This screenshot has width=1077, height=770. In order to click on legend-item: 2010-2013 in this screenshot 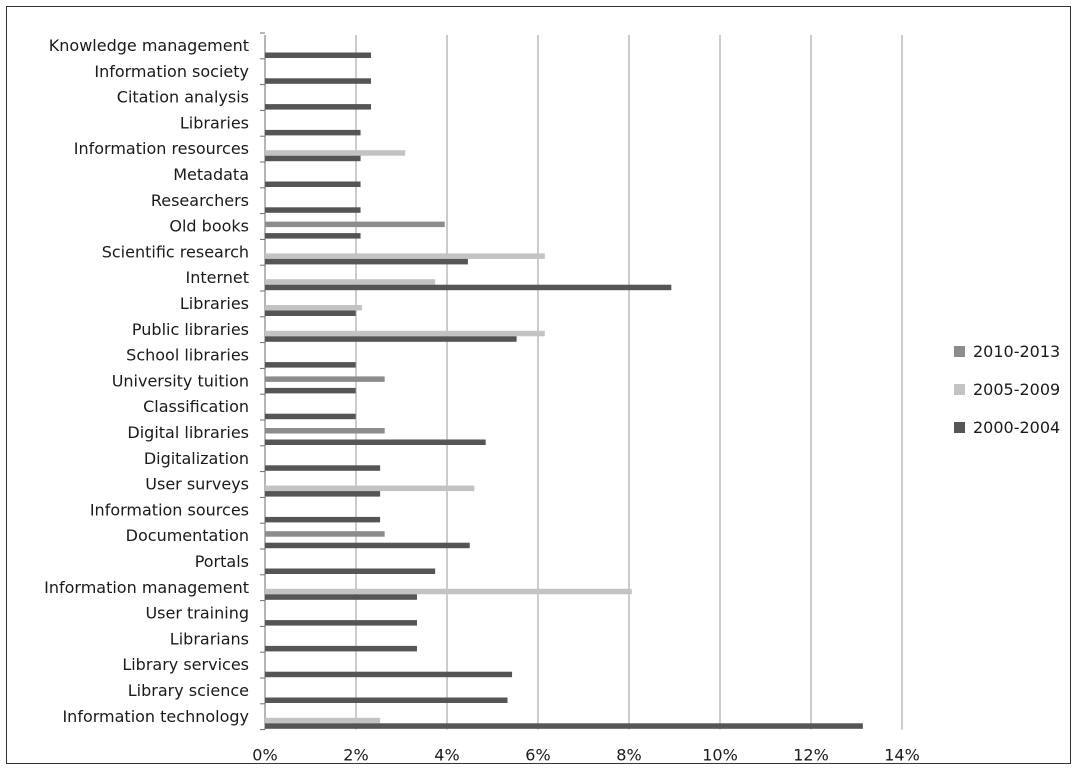, I will do `click(1007, 351)`.